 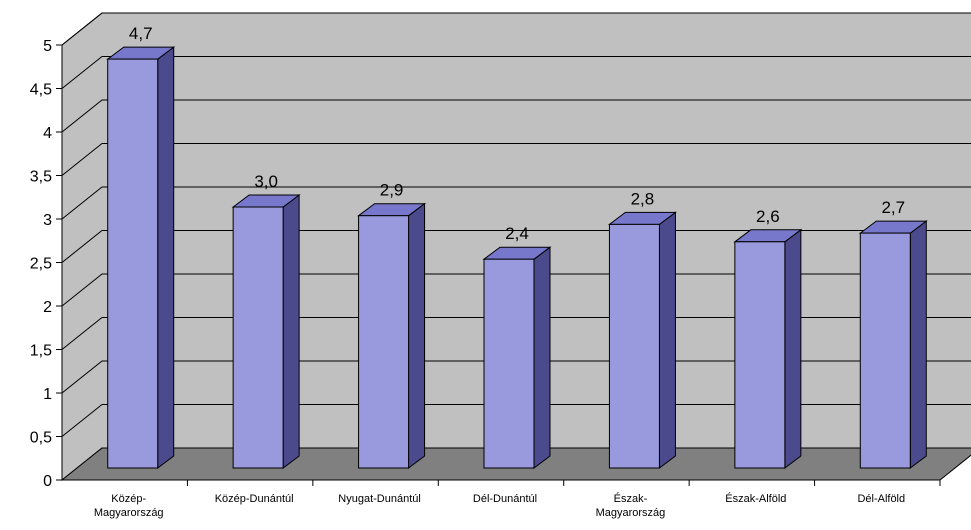 I want to click on y-tick-label: 2,5, so click(x=41, y=264).